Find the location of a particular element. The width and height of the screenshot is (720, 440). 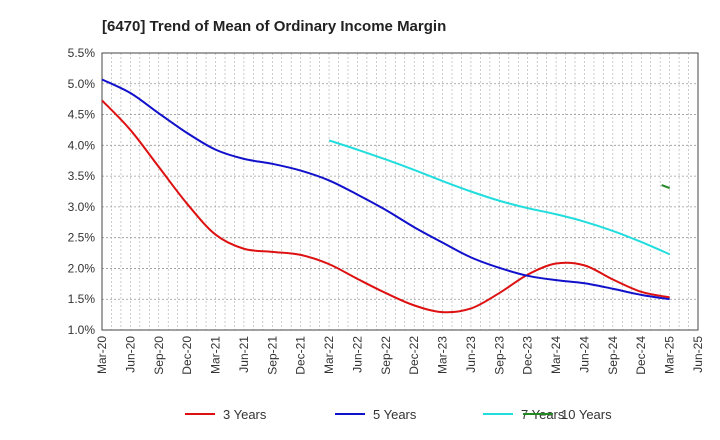

x-tick-label: Dec-24 is located at coordinates (641, 355).